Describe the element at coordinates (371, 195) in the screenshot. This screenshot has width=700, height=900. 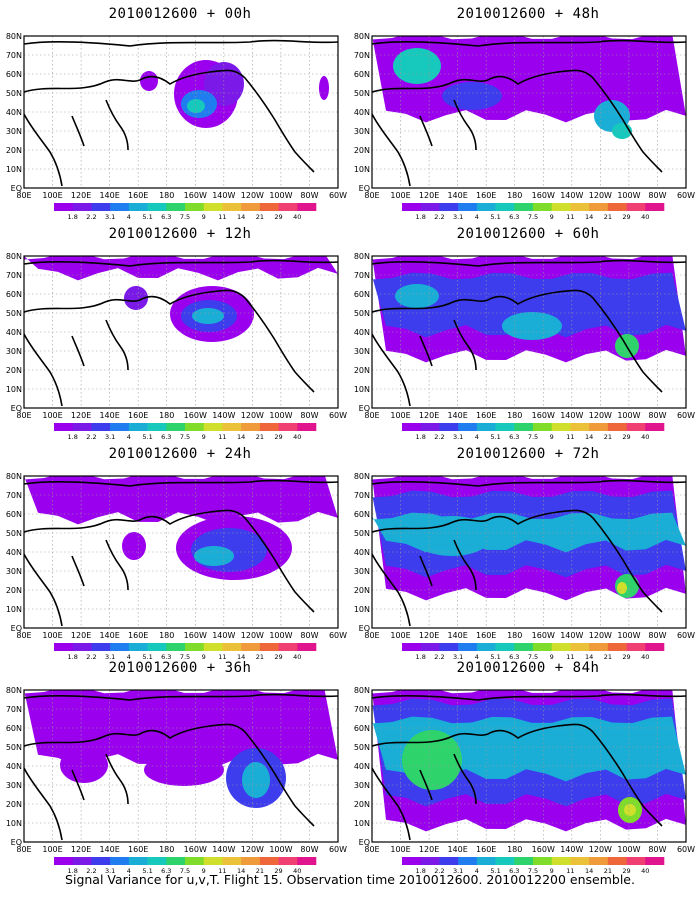
I see `x-tick-label: 80E` at that location.